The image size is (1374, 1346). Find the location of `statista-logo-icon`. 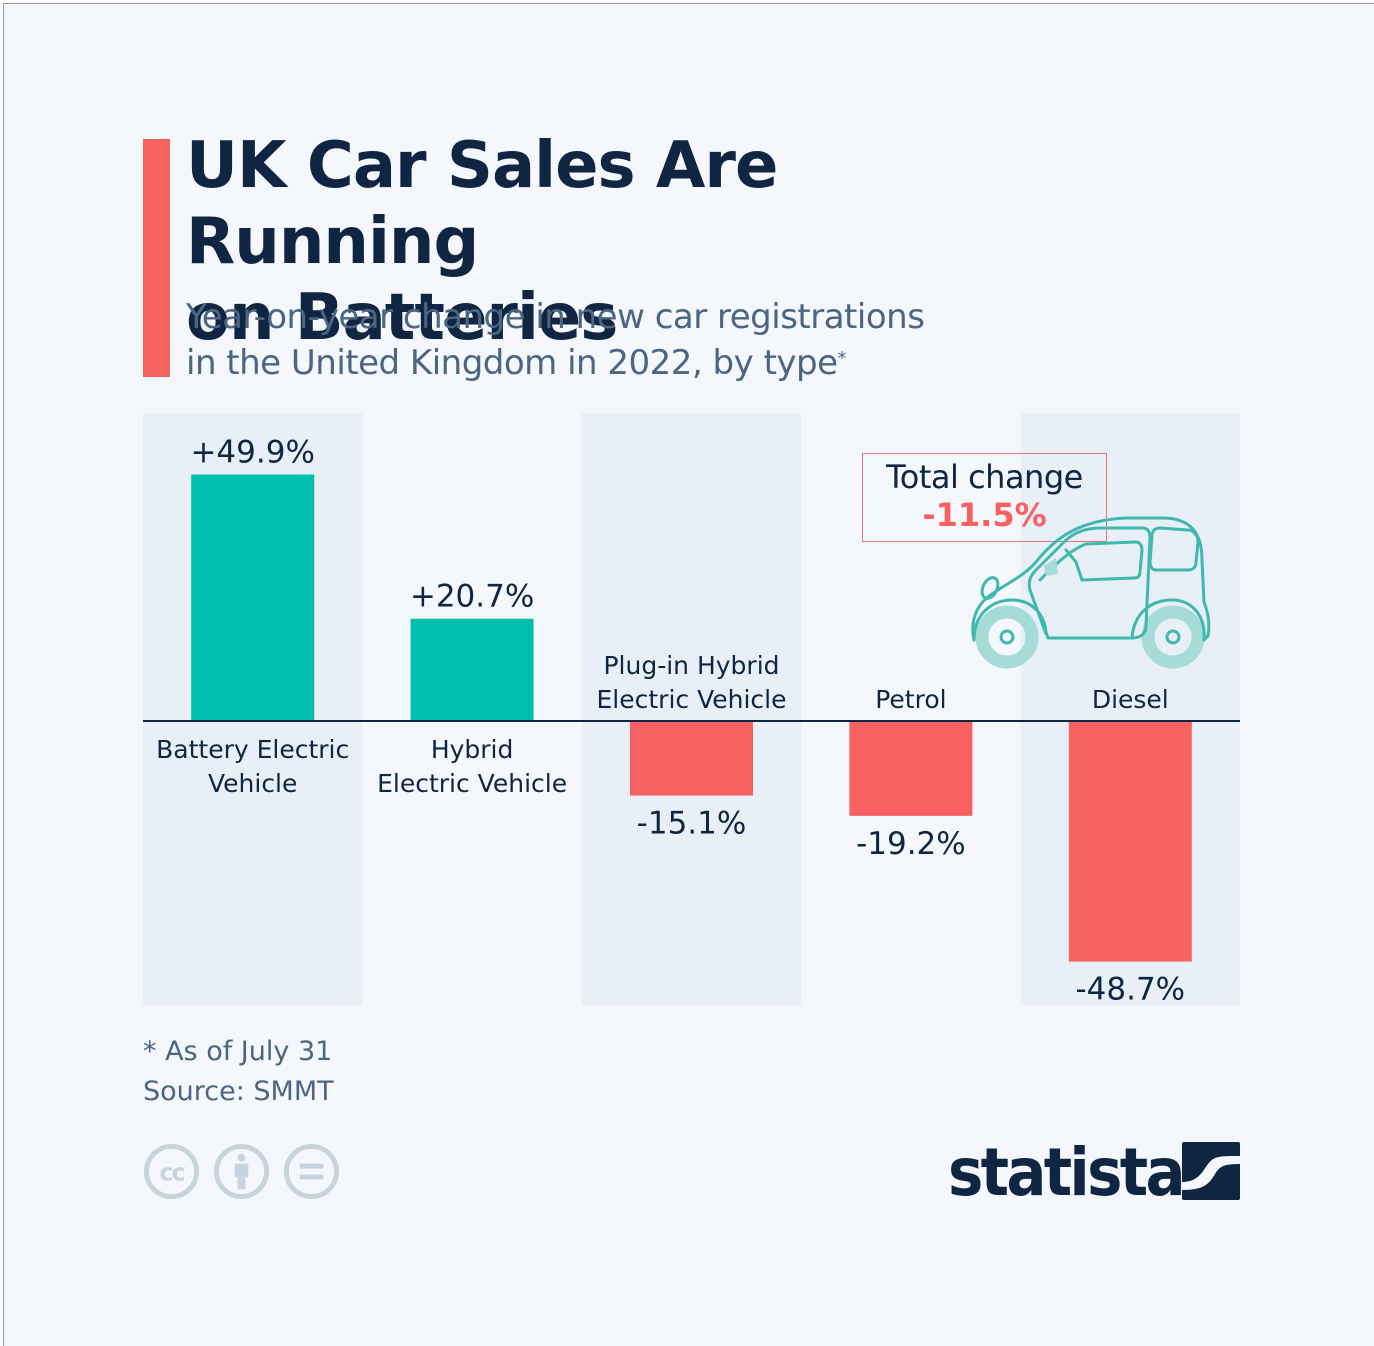

statista-logo-icon is located at coordinates (1211, 1171).